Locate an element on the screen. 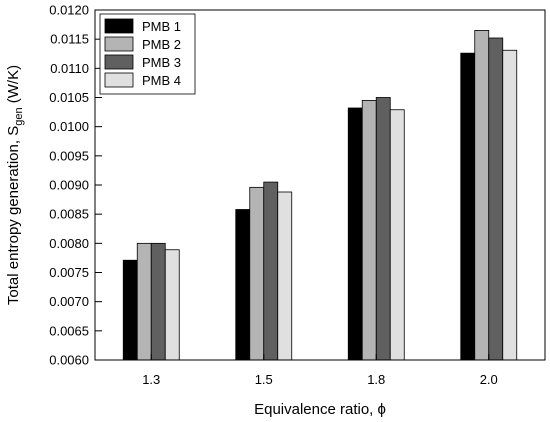  y-axis-title-subscript: gen is located at coordinates (19, 116).